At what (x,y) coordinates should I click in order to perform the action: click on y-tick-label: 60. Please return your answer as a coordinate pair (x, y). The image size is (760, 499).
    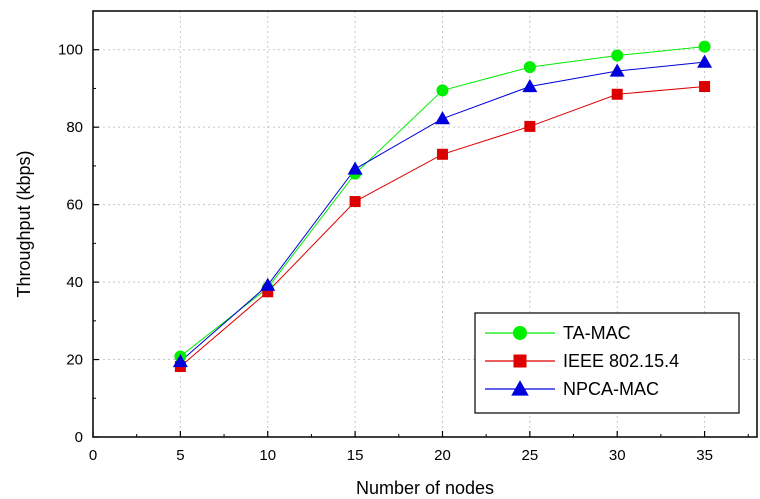
    Looking at the image, I should click on (74, 205).